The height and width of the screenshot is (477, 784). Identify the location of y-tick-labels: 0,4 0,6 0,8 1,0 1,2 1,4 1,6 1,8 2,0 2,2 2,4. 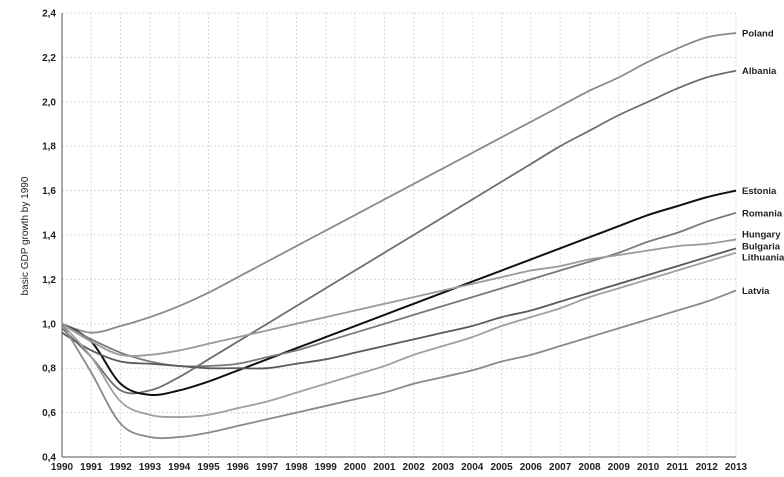
(49, 236).